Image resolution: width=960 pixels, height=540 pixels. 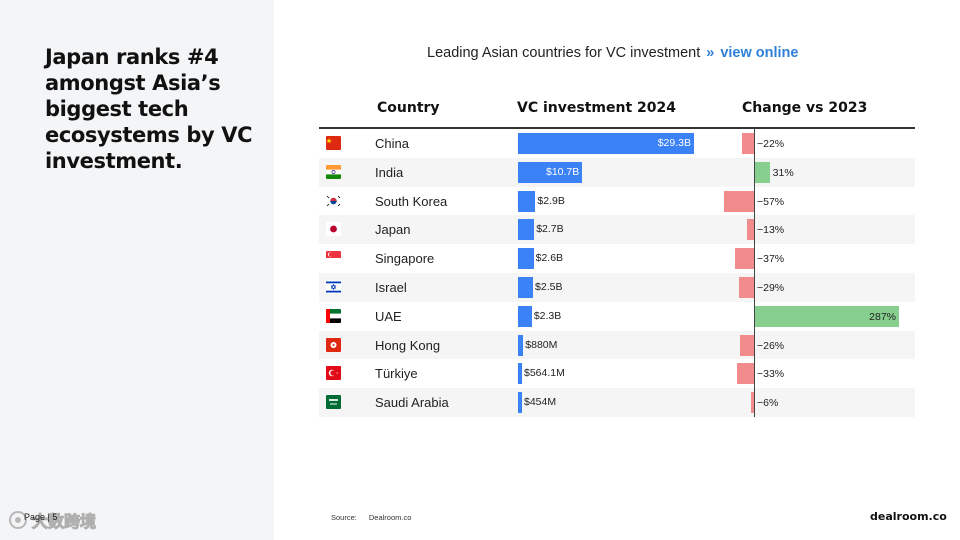 I want to click on source-note: Source: Dealroom.co, so click(x=371, y=517).